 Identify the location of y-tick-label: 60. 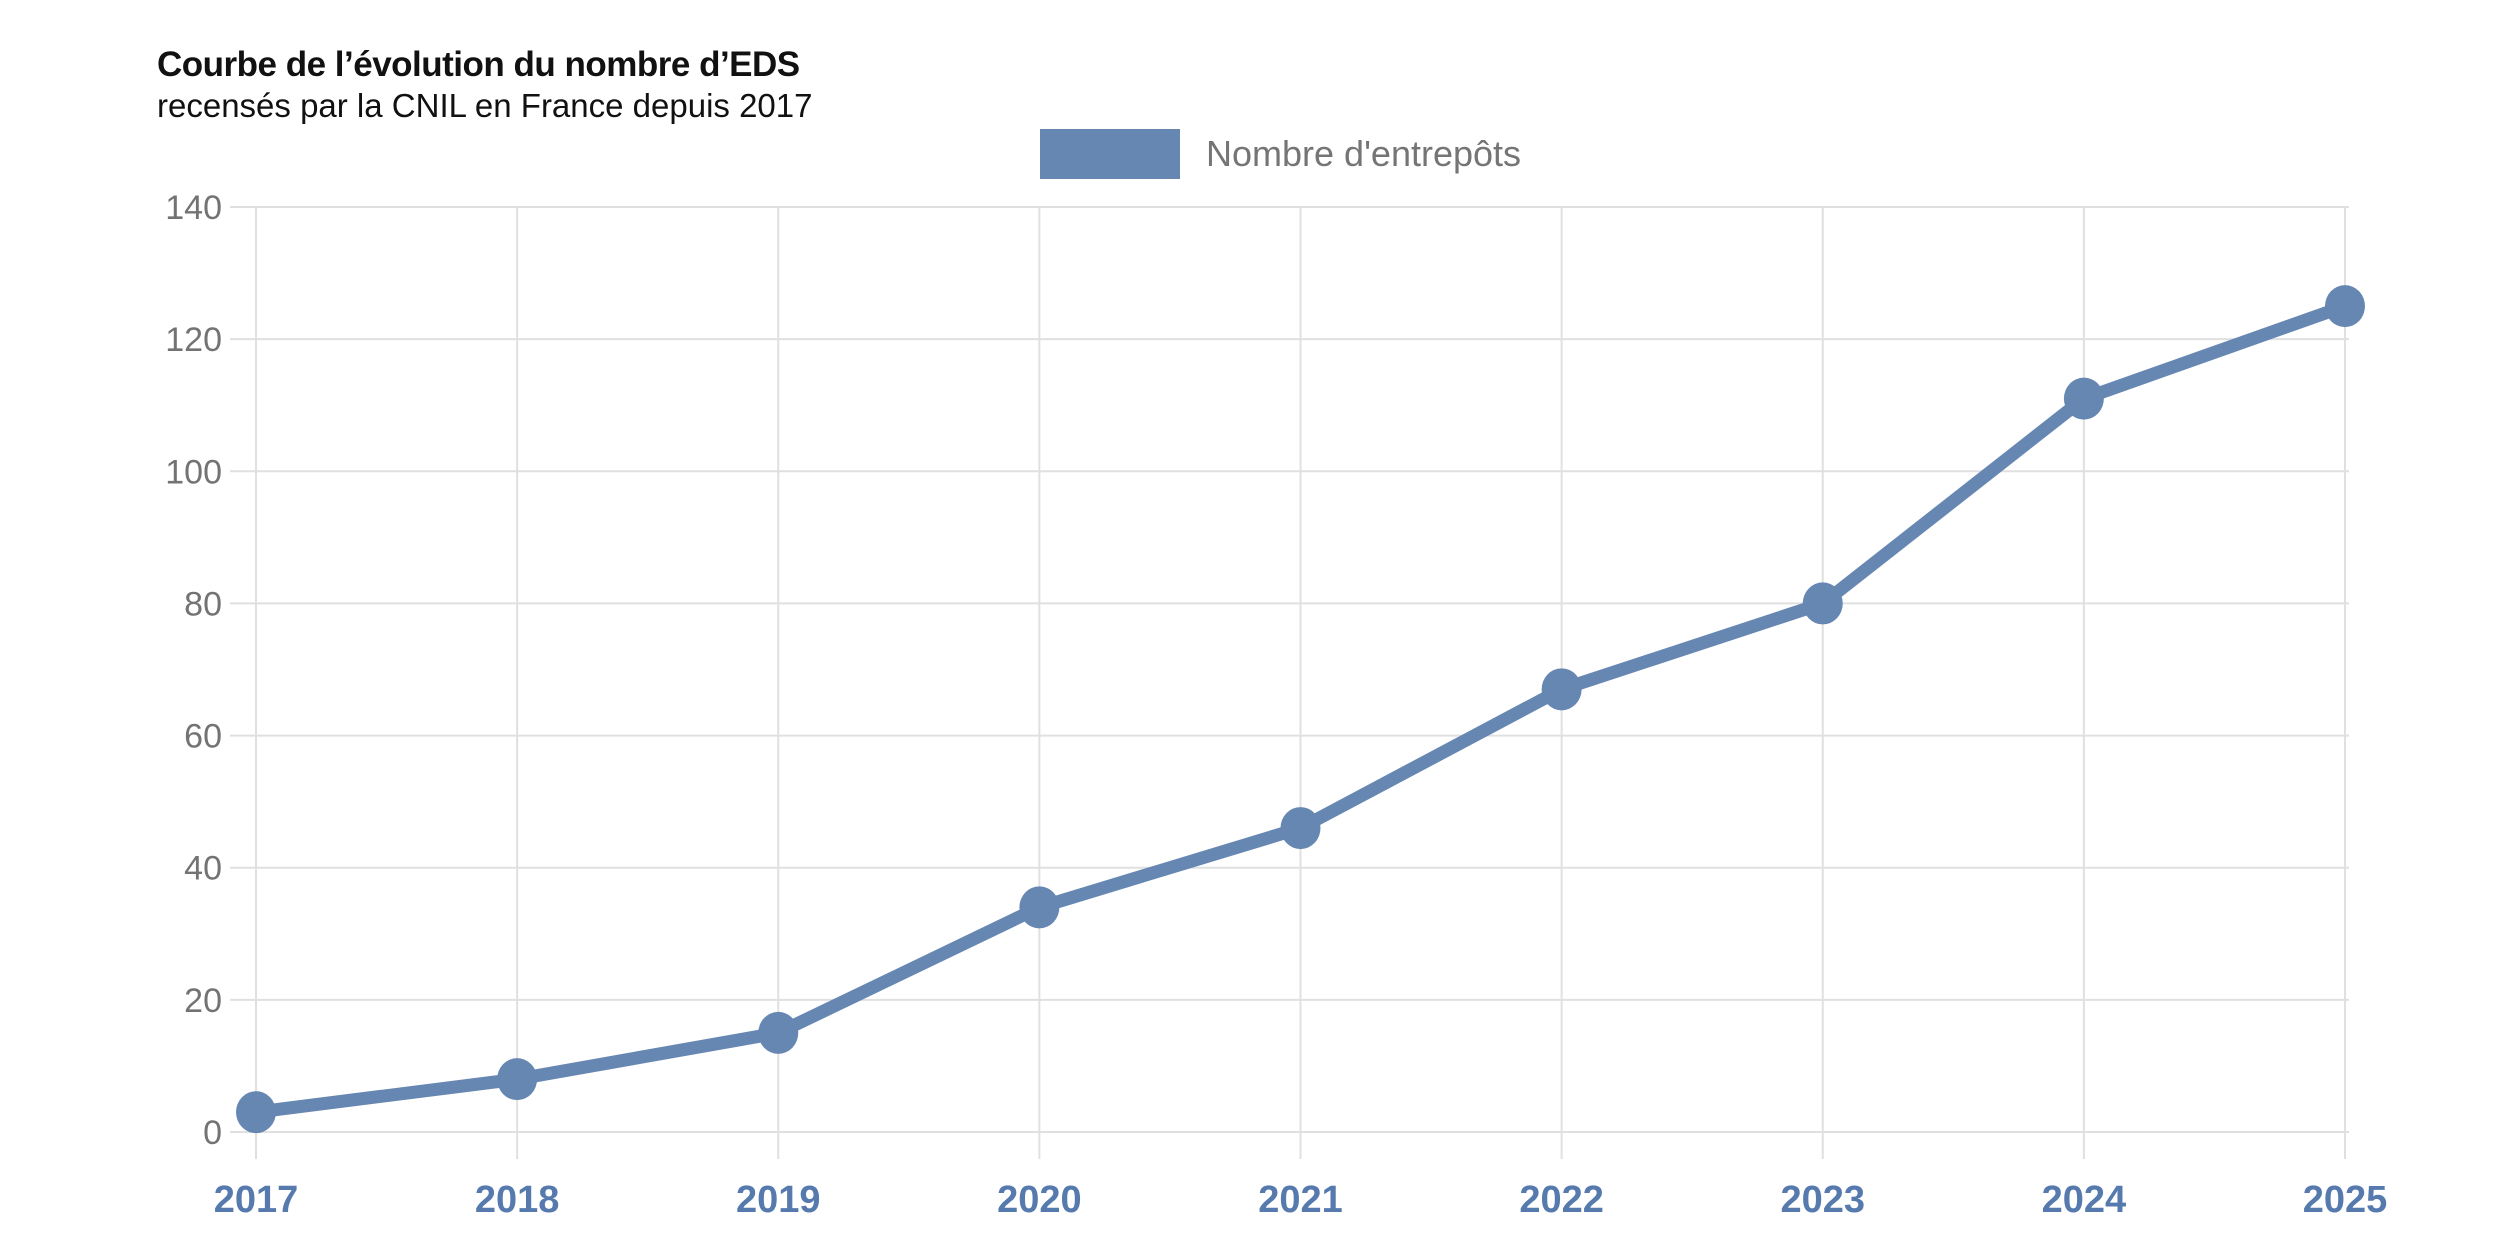
(203, 737).